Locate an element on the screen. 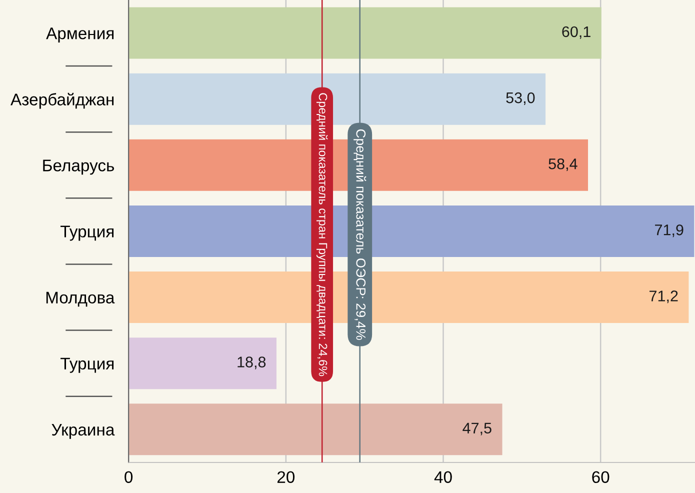 Image resolution: width=695 pixels, height=493 pixels. data-label: 47,5 is located at coordinates (477, 429).